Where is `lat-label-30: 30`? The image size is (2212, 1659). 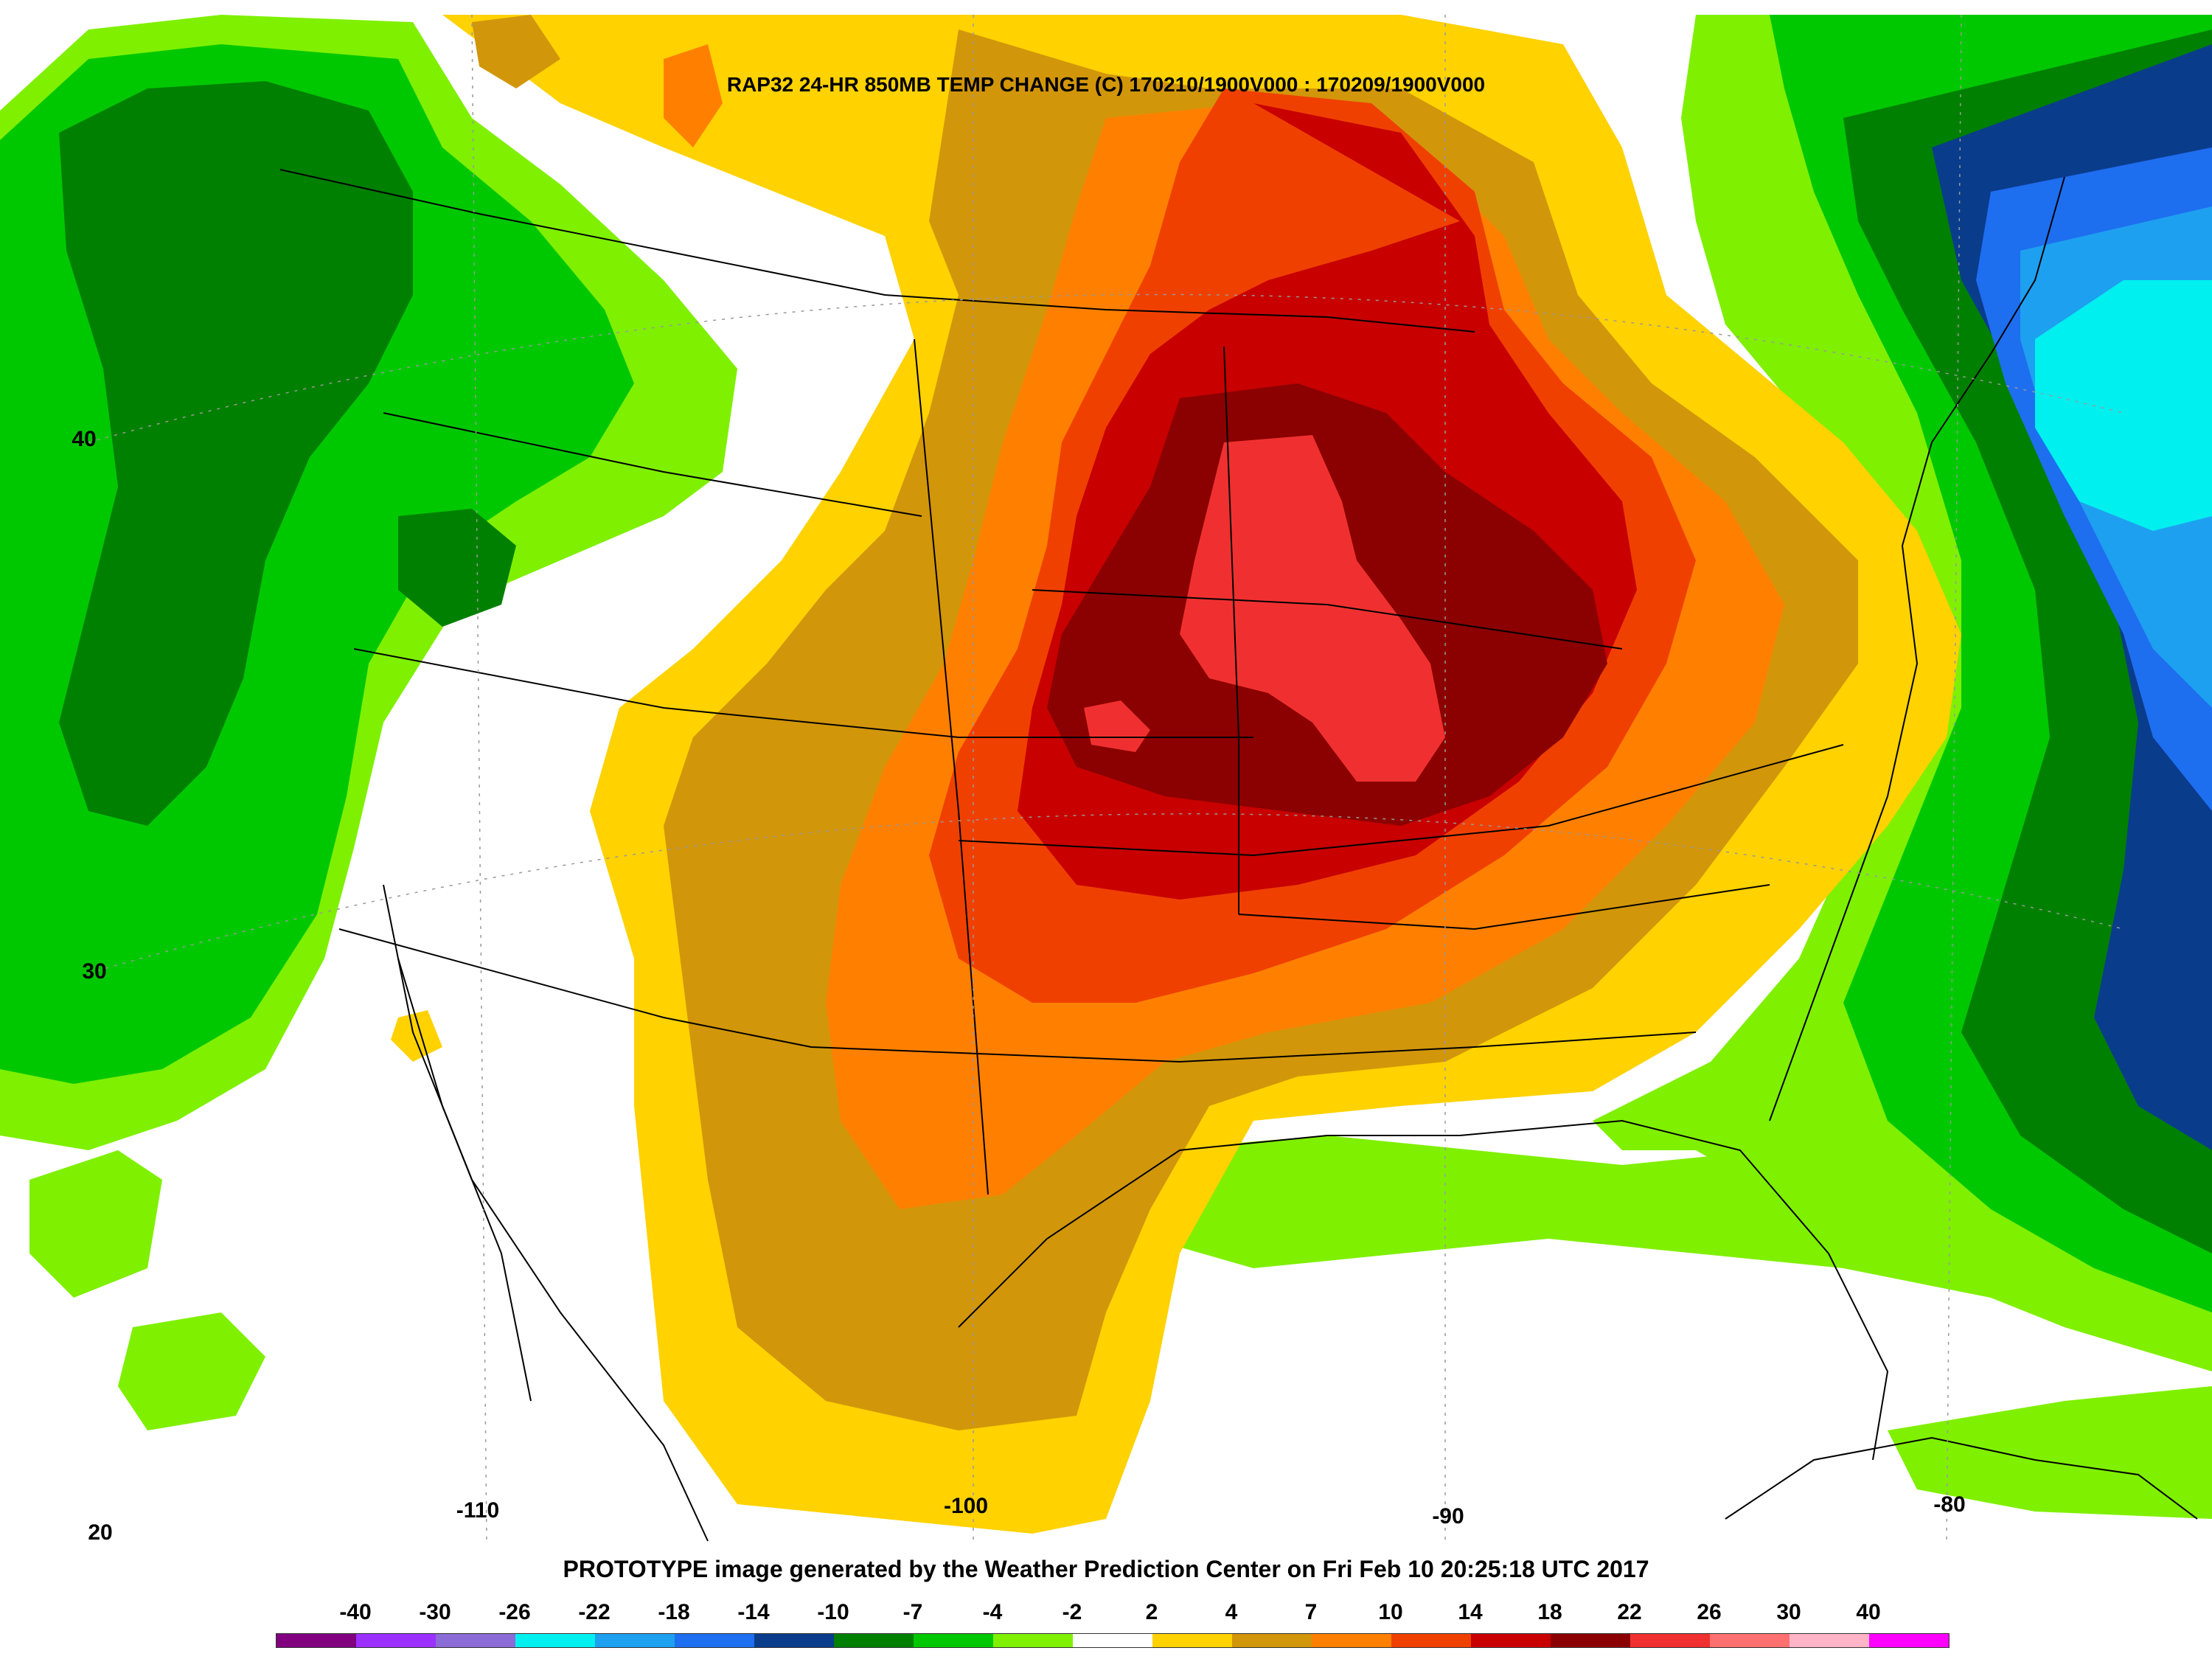 lat-label-30: 30 is located at coordinates (94, 971).